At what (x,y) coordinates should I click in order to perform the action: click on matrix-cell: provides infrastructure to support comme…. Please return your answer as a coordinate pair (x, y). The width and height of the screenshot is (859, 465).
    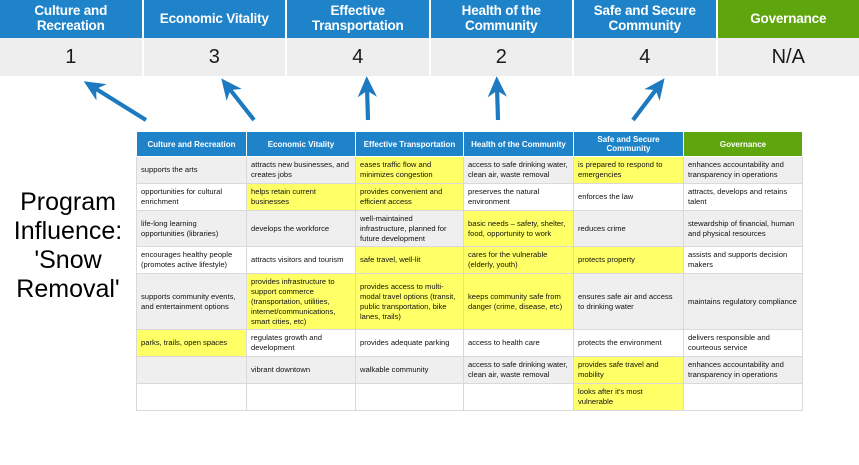
    Looking at the image, I should click on (301, 302).